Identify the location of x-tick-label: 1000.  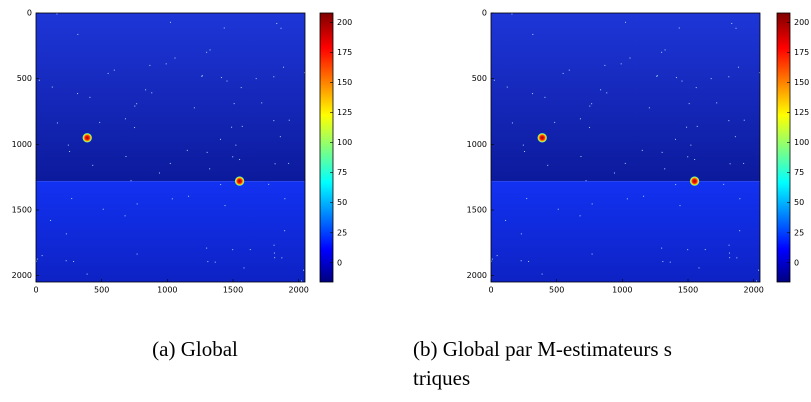
(622, 290).